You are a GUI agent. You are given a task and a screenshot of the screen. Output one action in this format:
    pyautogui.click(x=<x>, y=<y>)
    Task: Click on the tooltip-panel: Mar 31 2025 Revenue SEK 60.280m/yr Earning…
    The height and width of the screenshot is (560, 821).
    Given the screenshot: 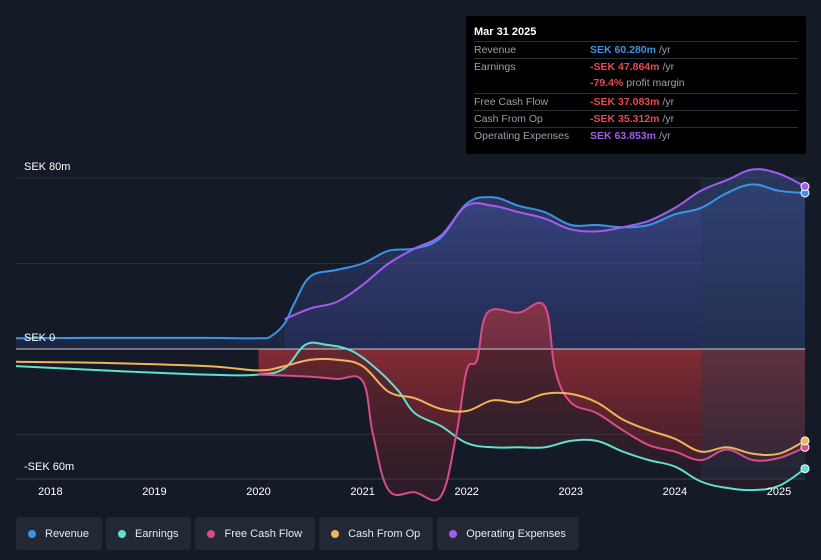 What is the action you would take?
    pyautogui.click(x=636, y=85)
    